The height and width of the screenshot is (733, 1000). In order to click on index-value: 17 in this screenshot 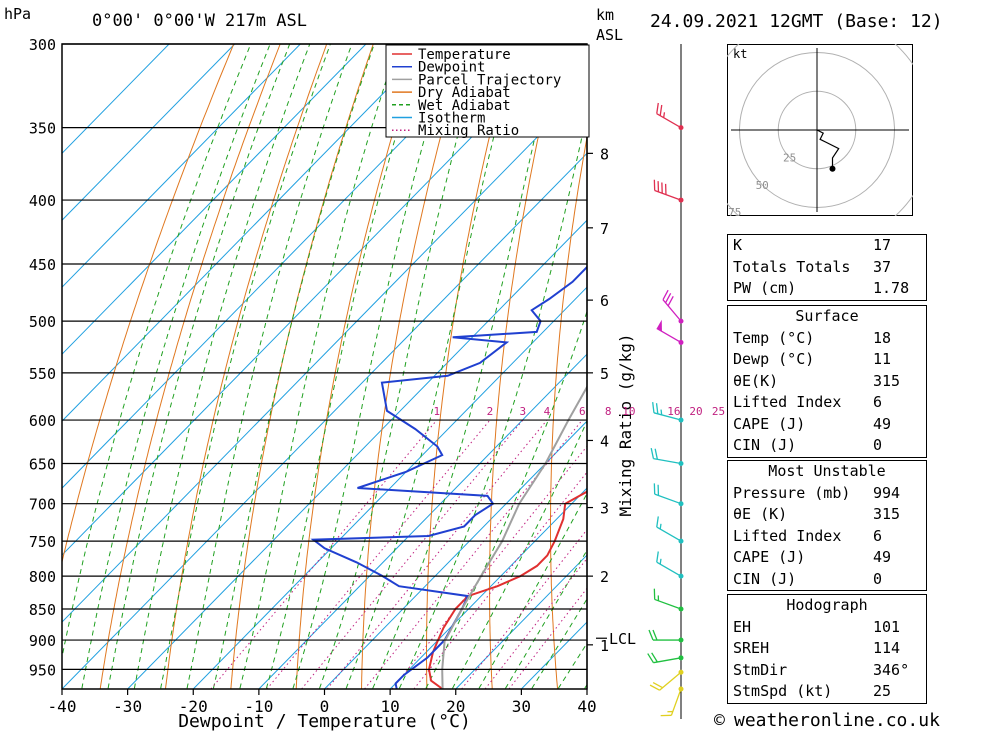, I will do `click(882, 245)`.